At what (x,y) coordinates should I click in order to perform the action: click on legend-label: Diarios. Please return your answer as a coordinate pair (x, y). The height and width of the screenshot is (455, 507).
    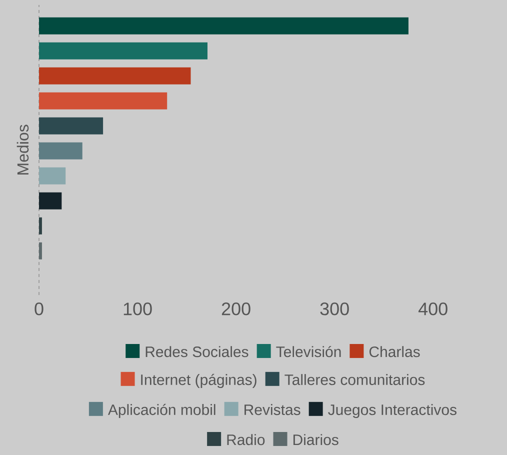
    Looking at the image, I should click on (315, 440).